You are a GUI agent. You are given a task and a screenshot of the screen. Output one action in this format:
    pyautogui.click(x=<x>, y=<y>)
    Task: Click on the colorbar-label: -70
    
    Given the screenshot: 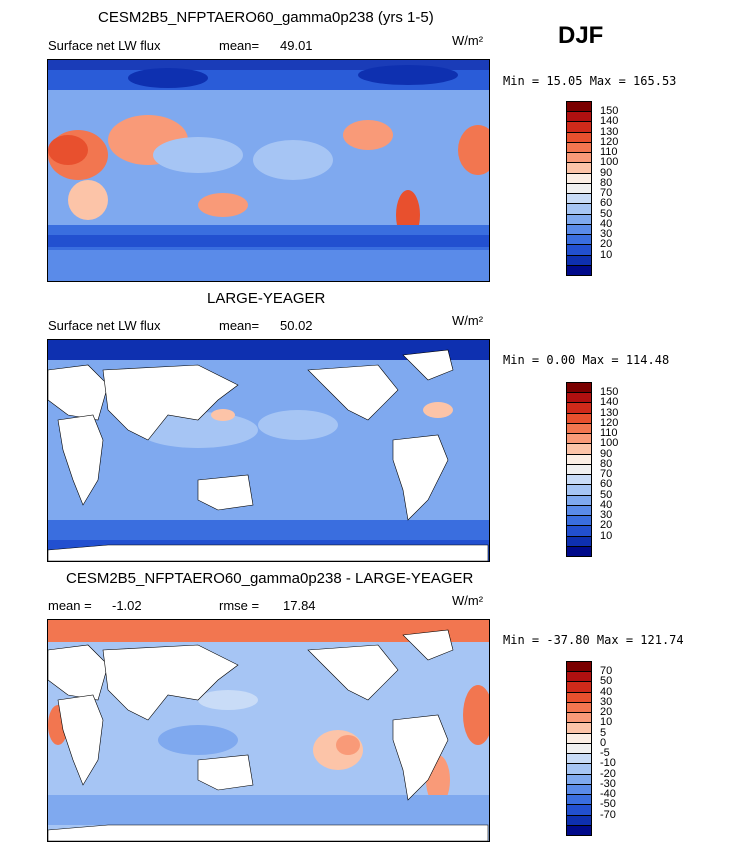 What is the action you would take?
    pyautogui.click(x=608, y=814)
    